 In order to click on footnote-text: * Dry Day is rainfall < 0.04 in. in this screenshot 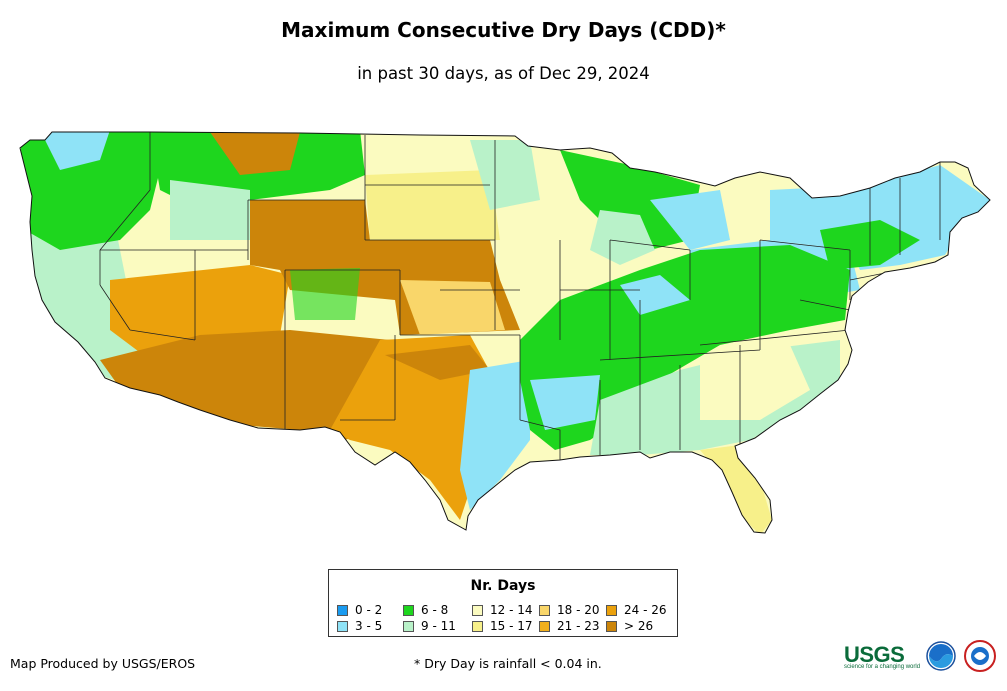, I will do `click(508, 663)`.